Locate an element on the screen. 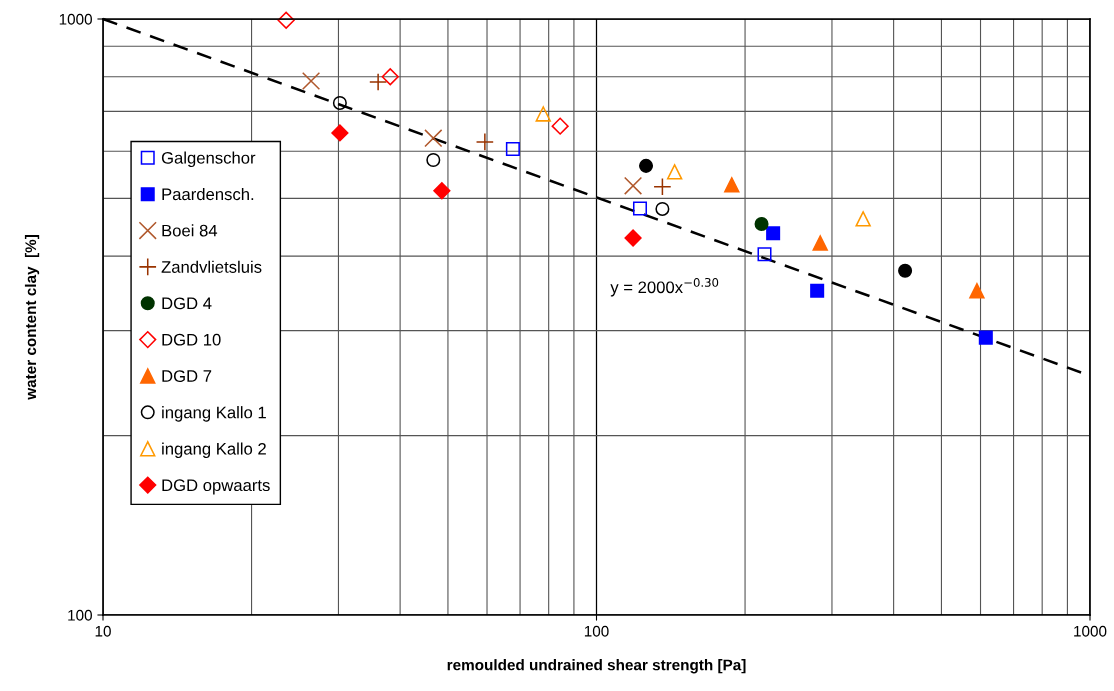 This screenshot has height=691, width=1114. legend-label: ingang Kallo 1 is located at coordinates (214, 414).